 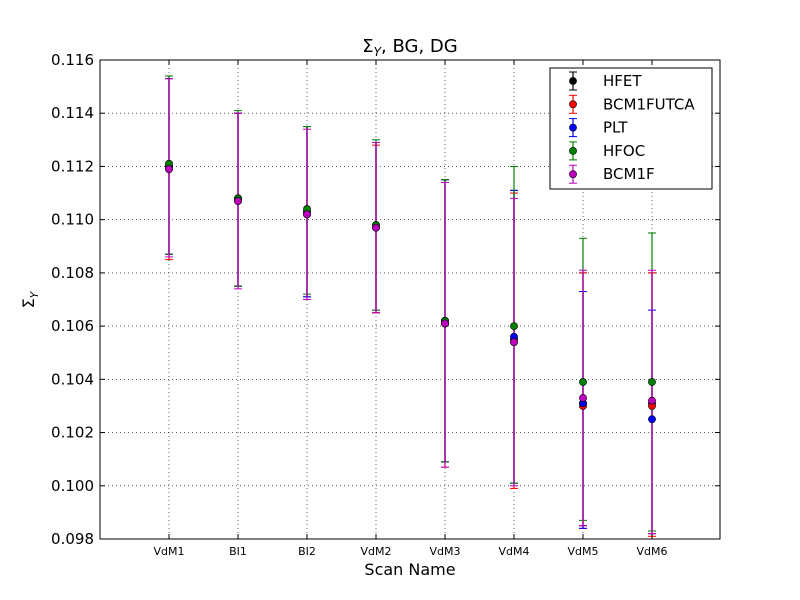 What do you see at coordinates (307, 551) in the screenshot?
I see `x-tick-label: BI2` at bounding box center [307, 551].